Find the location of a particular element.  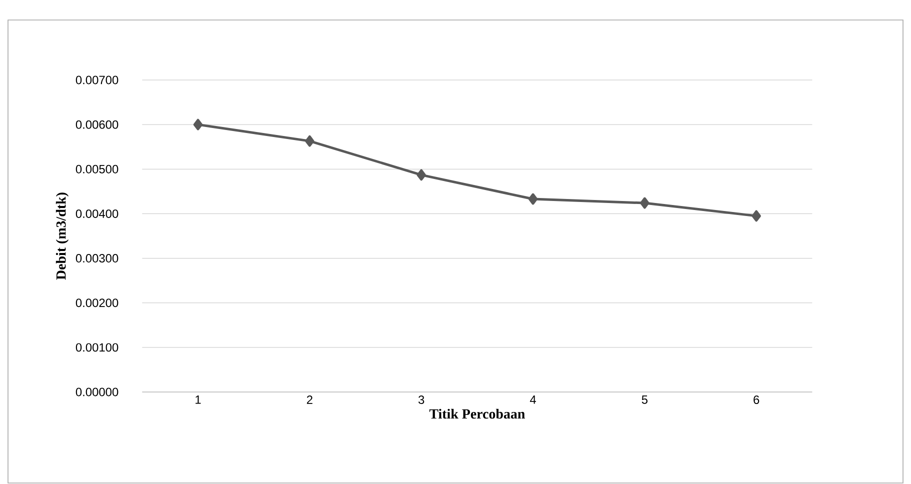

x-tick-label: 3 is located at coordinates (421, 400).